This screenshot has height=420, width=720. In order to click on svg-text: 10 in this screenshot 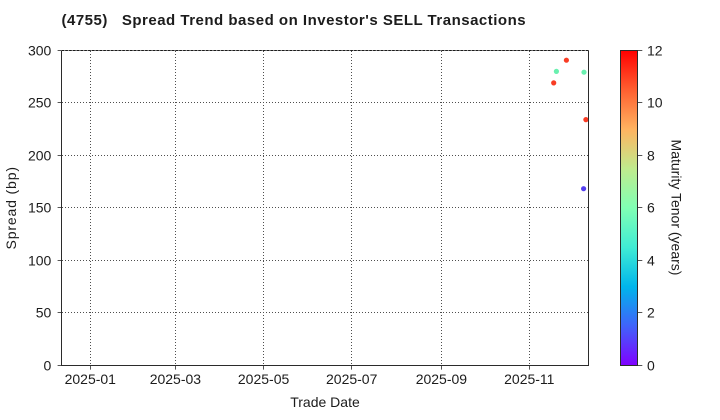, I will do `click(655, 103)`.